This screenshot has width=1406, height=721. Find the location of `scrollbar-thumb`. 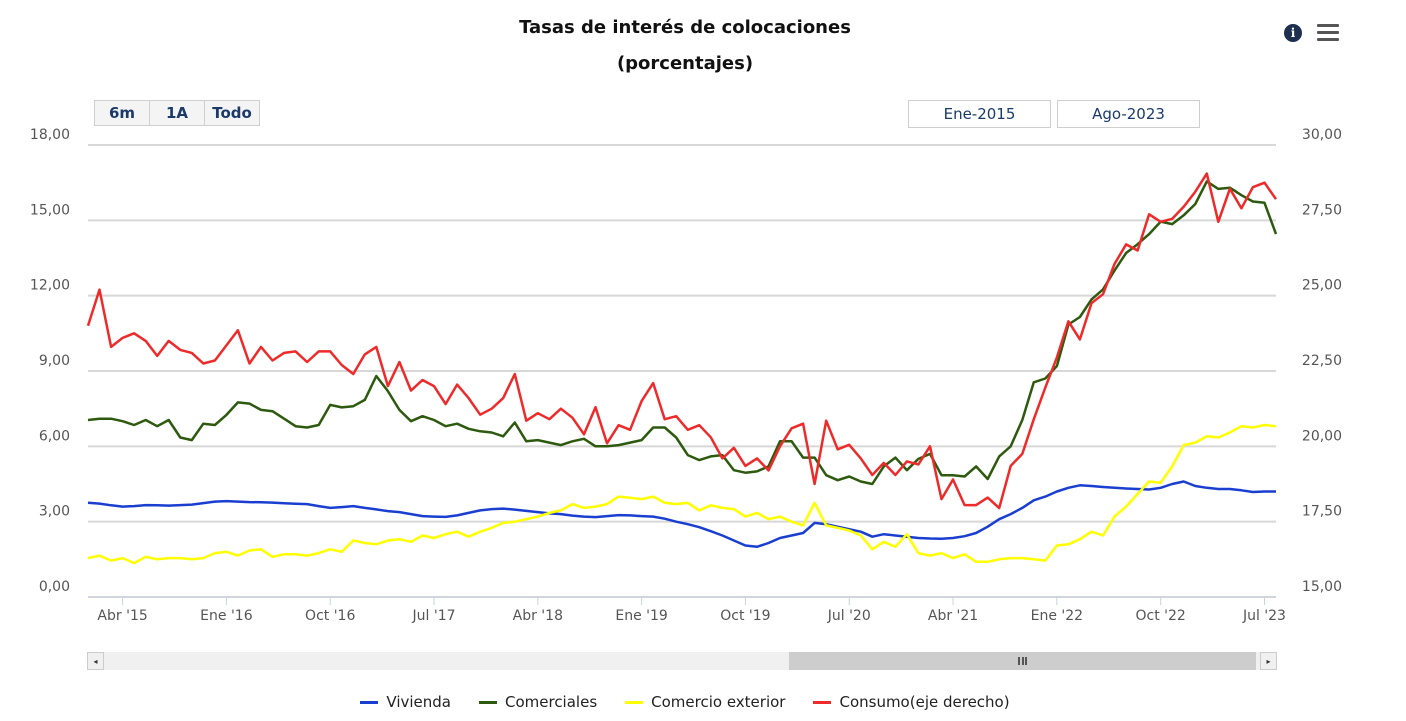

scrollbar-thumb is located at coordinates (1022, 661).